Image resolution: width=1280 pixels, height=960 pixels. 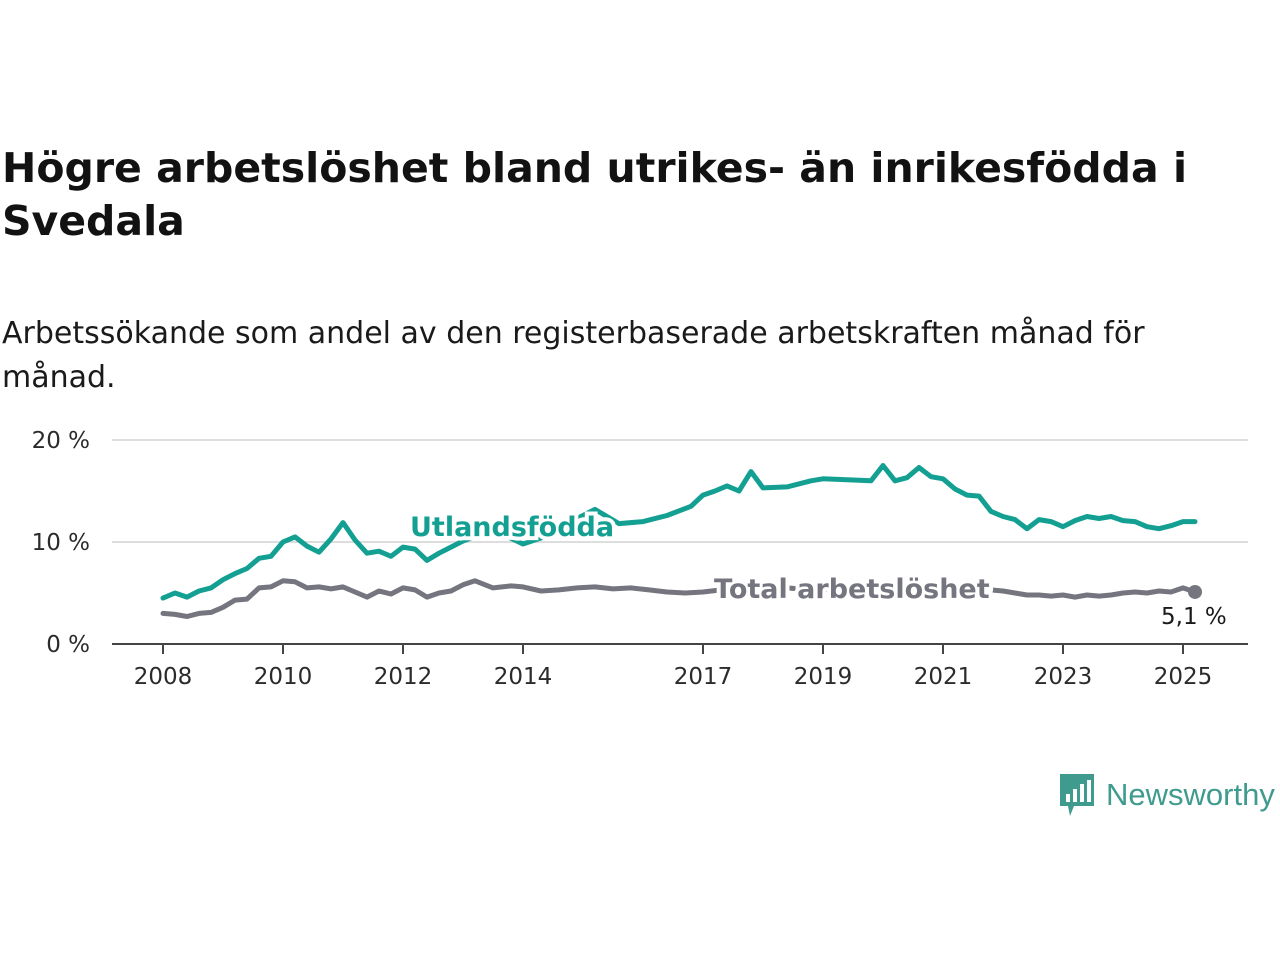 What do you see at coordinates (523, 677) in the screenshot?
I see `x-tick-label: 2014` at bounding box center [523, 677].